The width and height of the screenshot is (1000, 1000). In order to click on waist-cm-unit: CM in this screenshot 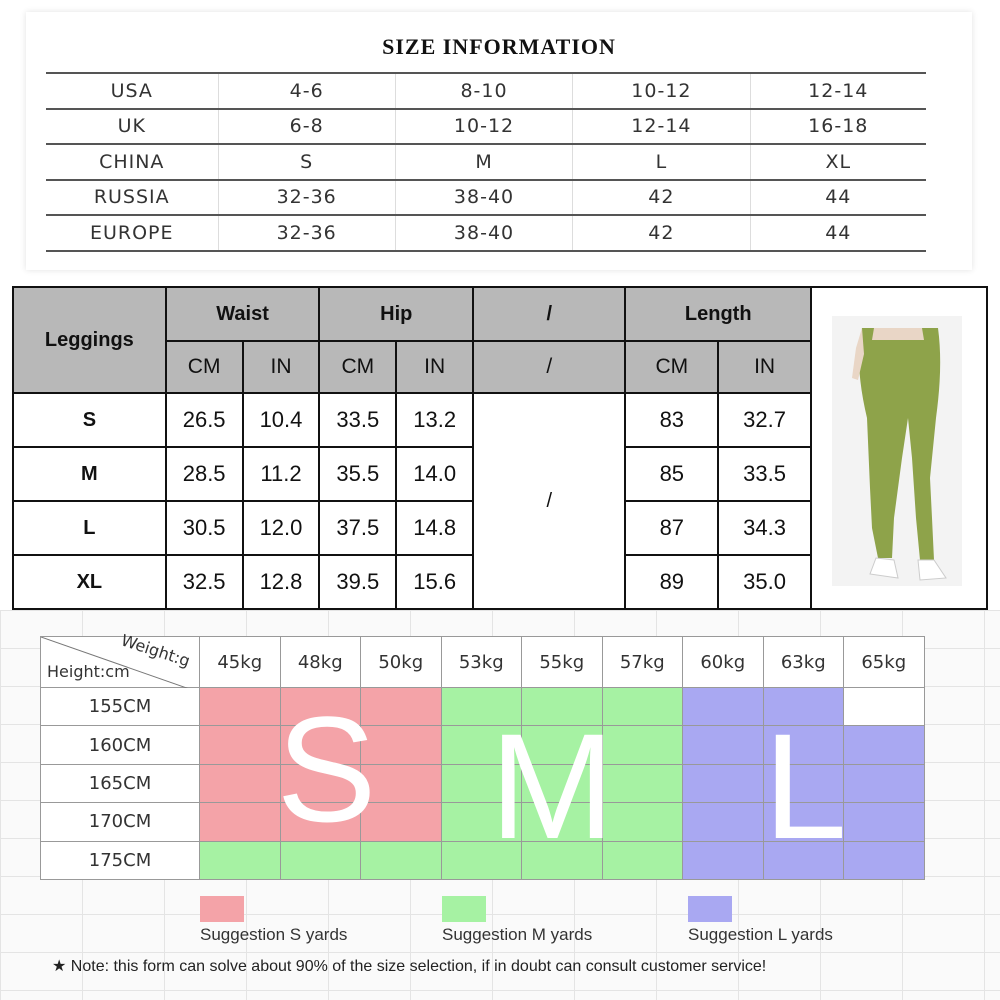, I will do `click(204, 367)`.